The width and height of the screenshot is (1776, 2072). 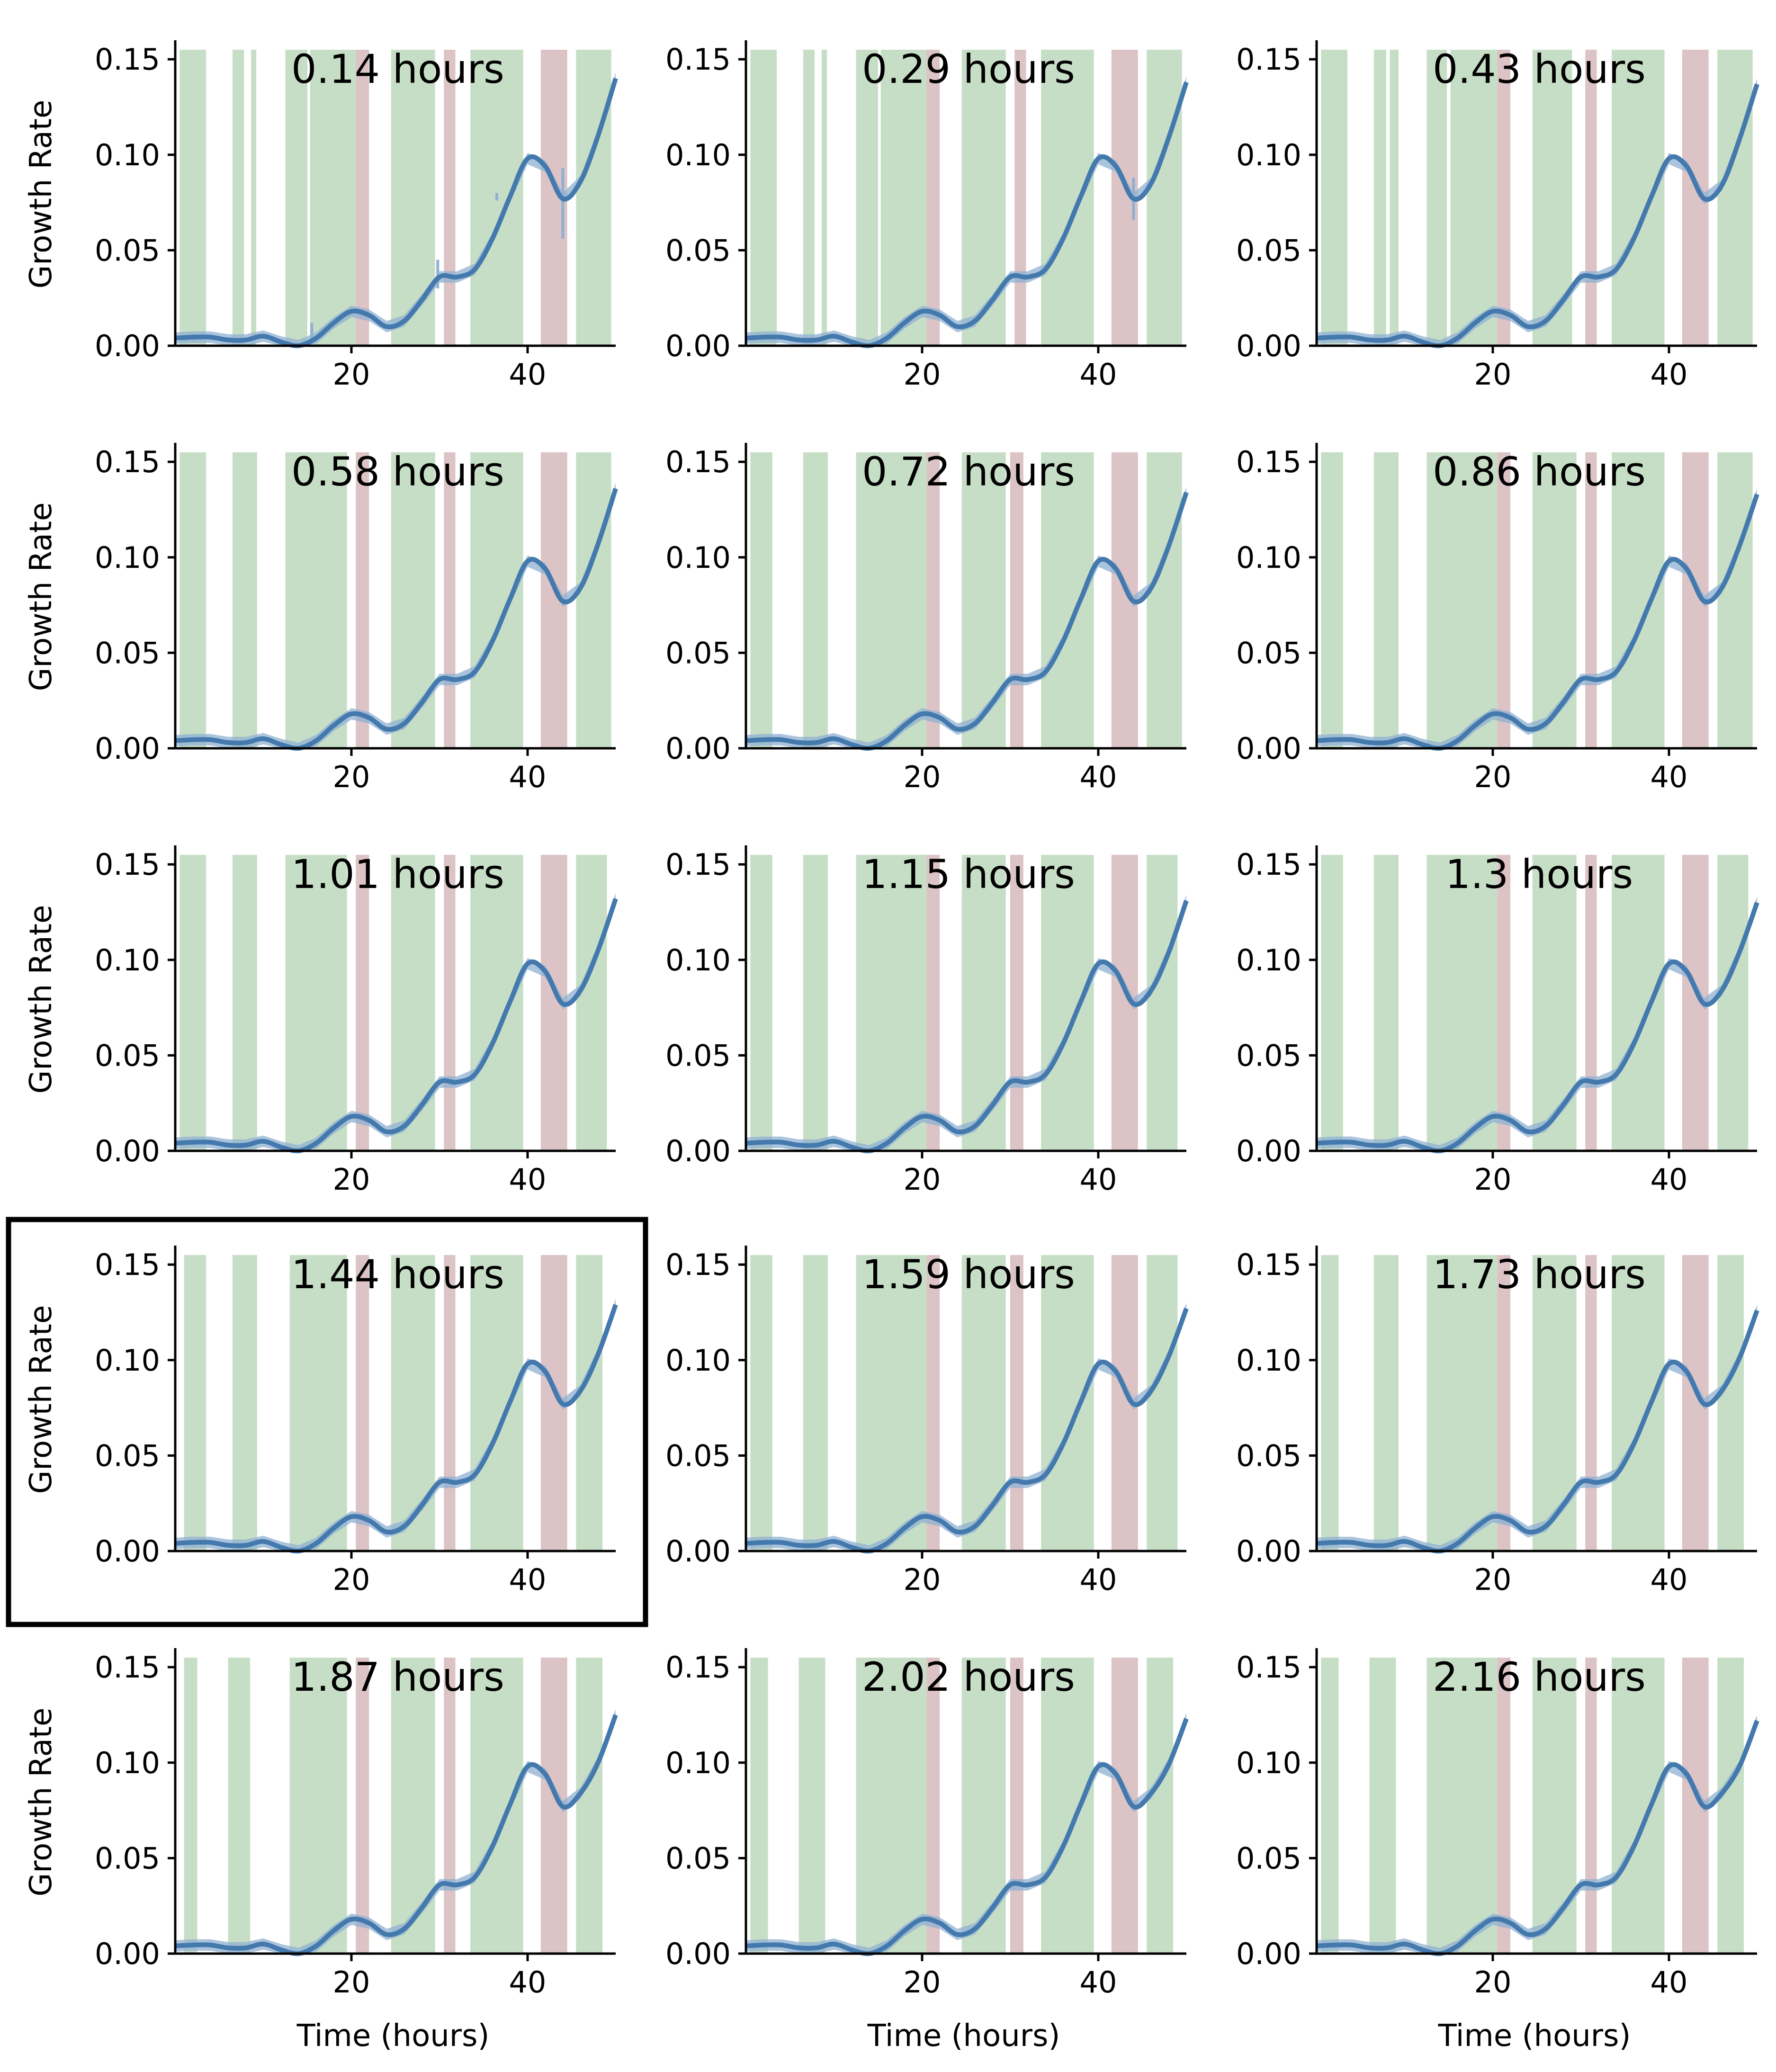 What do you see at coordinates (1539, 69) in the screenshot?
I see `panel-title: 0.43 hours` at bounding box center [1539, 69].